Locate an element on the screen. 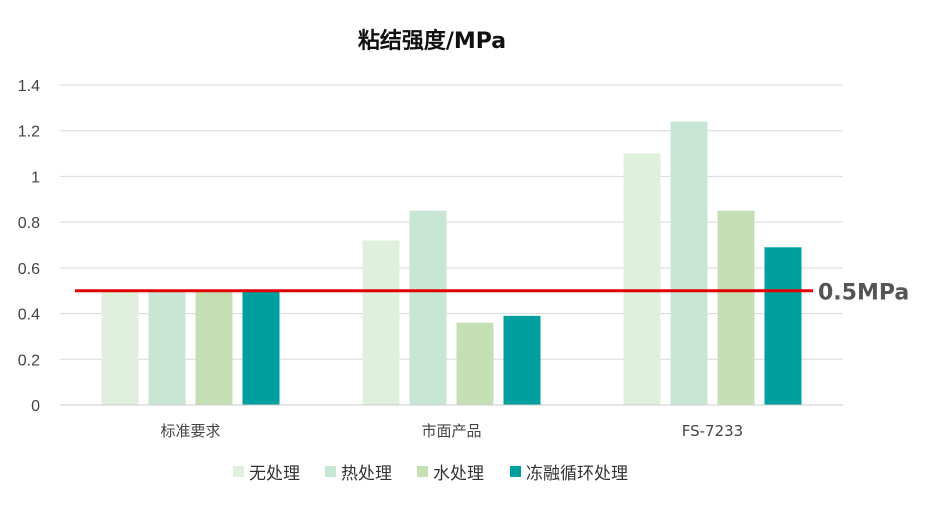 The image size is (927, 505). x-axis-categories: 标准要求 市面产品 FS-7233 is located at coordinates (451, 431).